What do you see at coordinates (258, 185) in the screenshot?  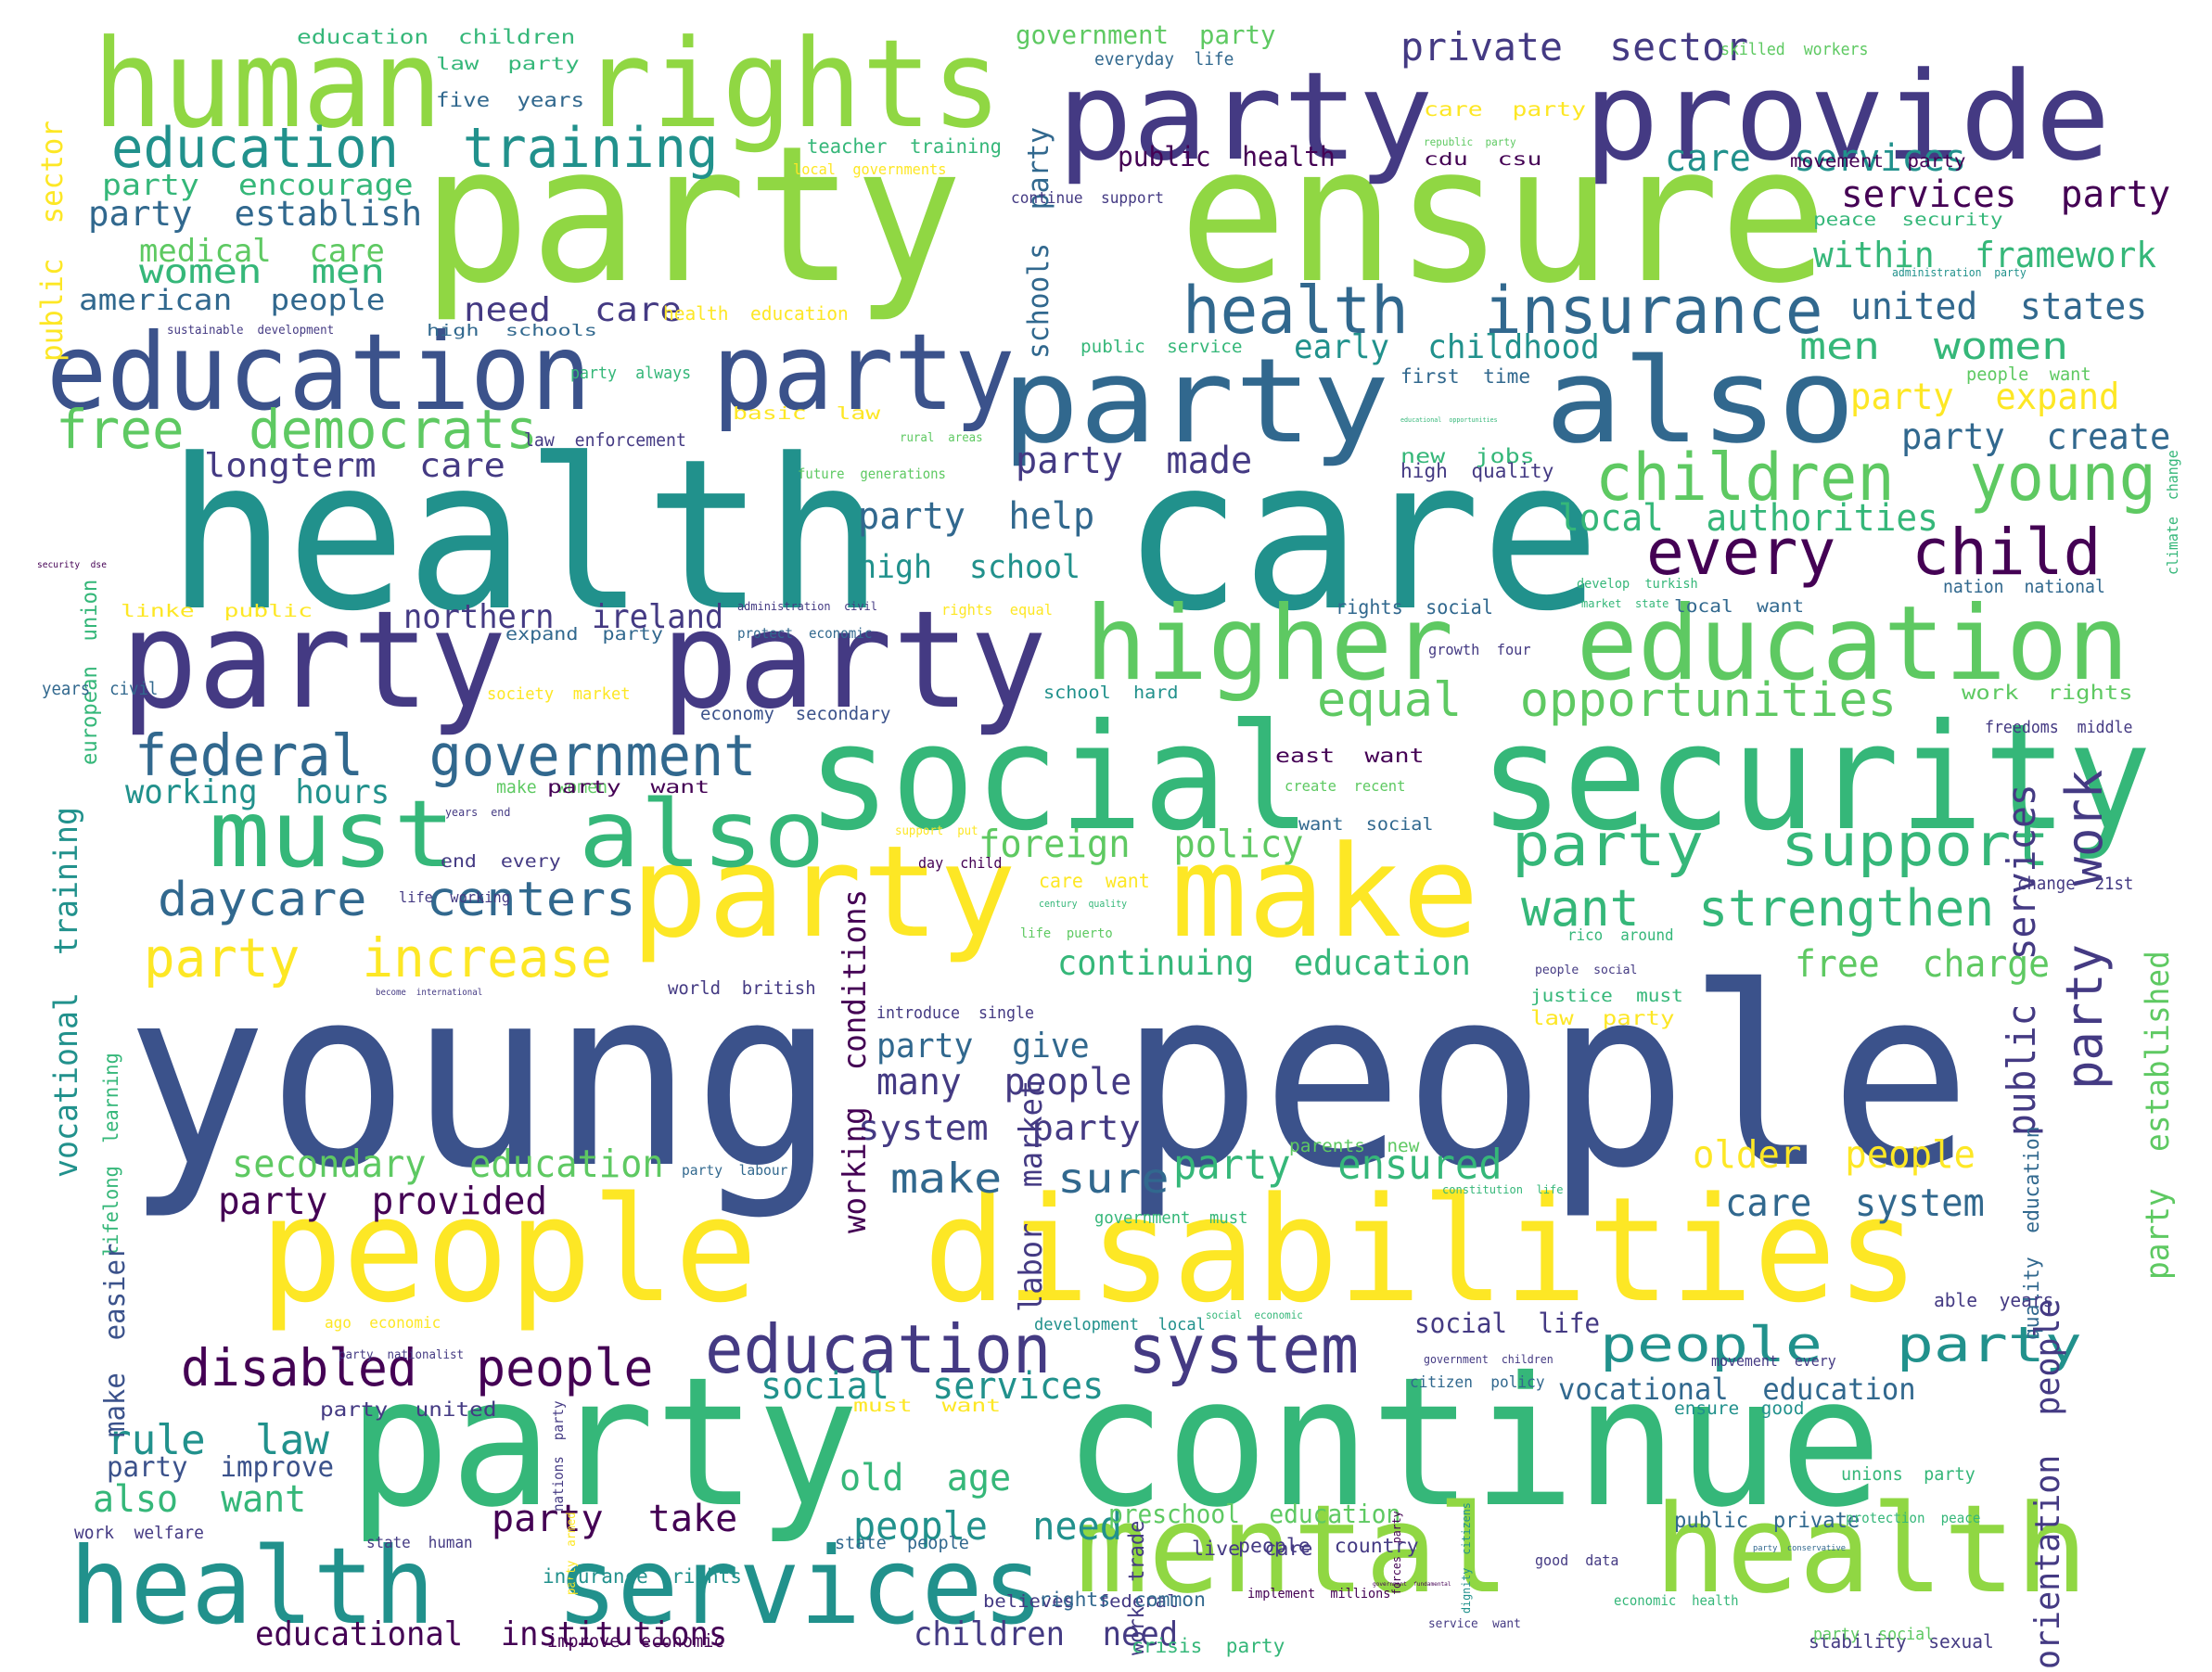 I see `word-cloud-term: party encourage` at bounding box center [258, 185].